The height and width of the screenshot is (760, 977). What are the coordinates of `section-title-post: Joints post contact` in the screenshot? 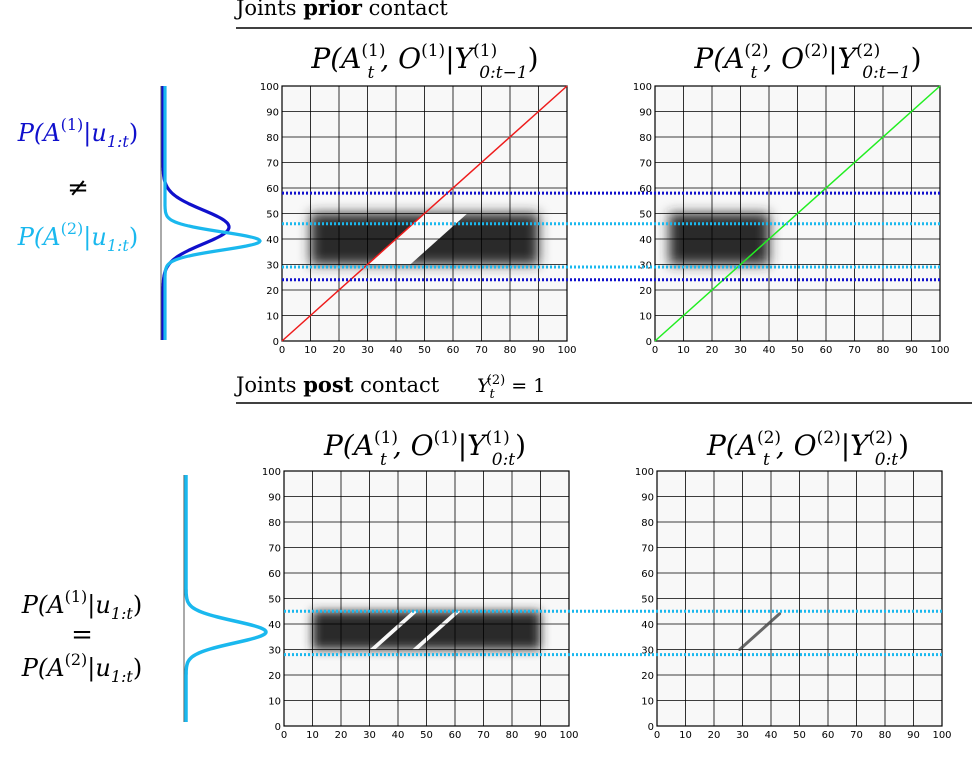 It's located at (337, 384).